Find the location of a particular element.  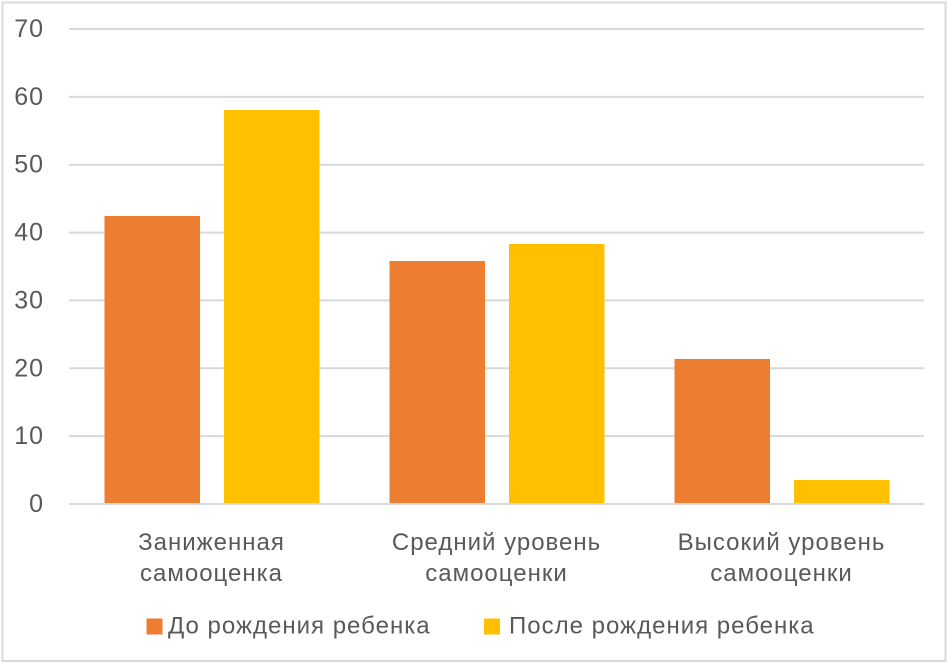

svg-text: 0 is located at coordinates (36, 504).